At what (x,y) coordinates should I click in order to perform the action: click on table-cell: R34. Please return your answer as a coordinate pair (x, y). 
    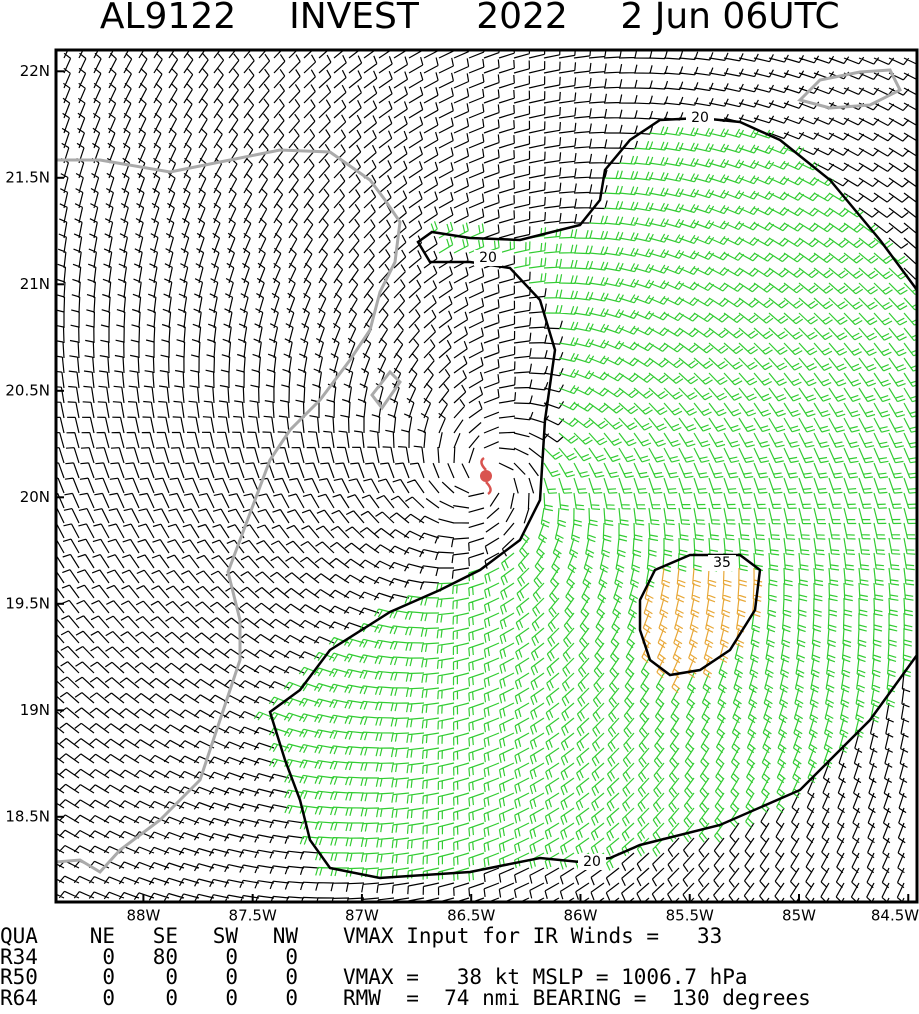
    Looking at the image, I should click on (19, 957).